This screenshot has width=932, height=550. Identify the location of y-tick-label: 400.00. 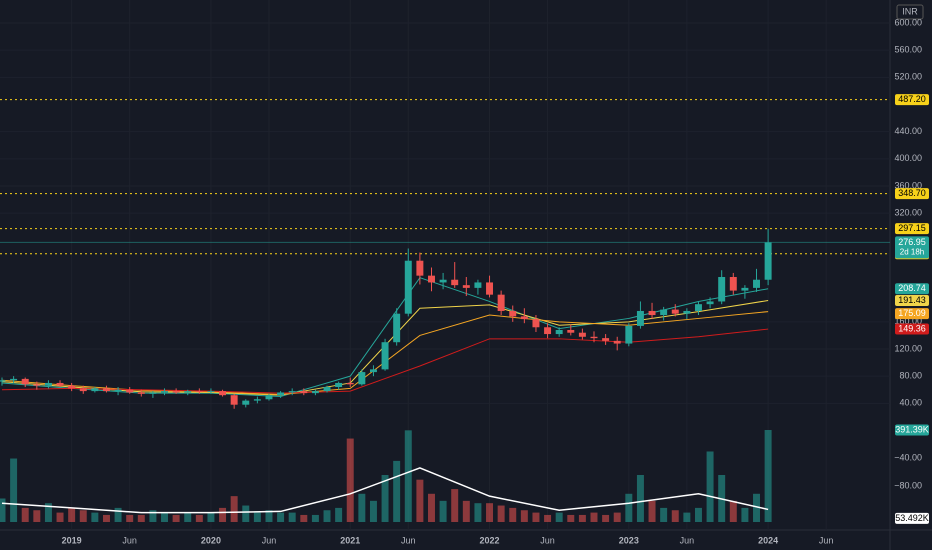
(908, 158).